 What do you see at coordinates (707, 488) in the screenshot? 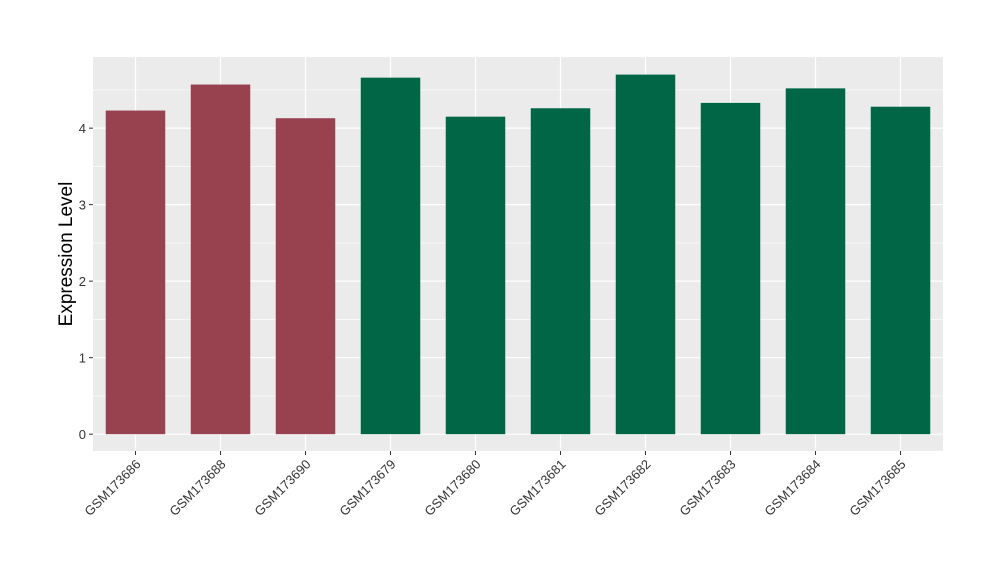
I see `x-tick-label: GSM173683` at bounding box center [707, 488].